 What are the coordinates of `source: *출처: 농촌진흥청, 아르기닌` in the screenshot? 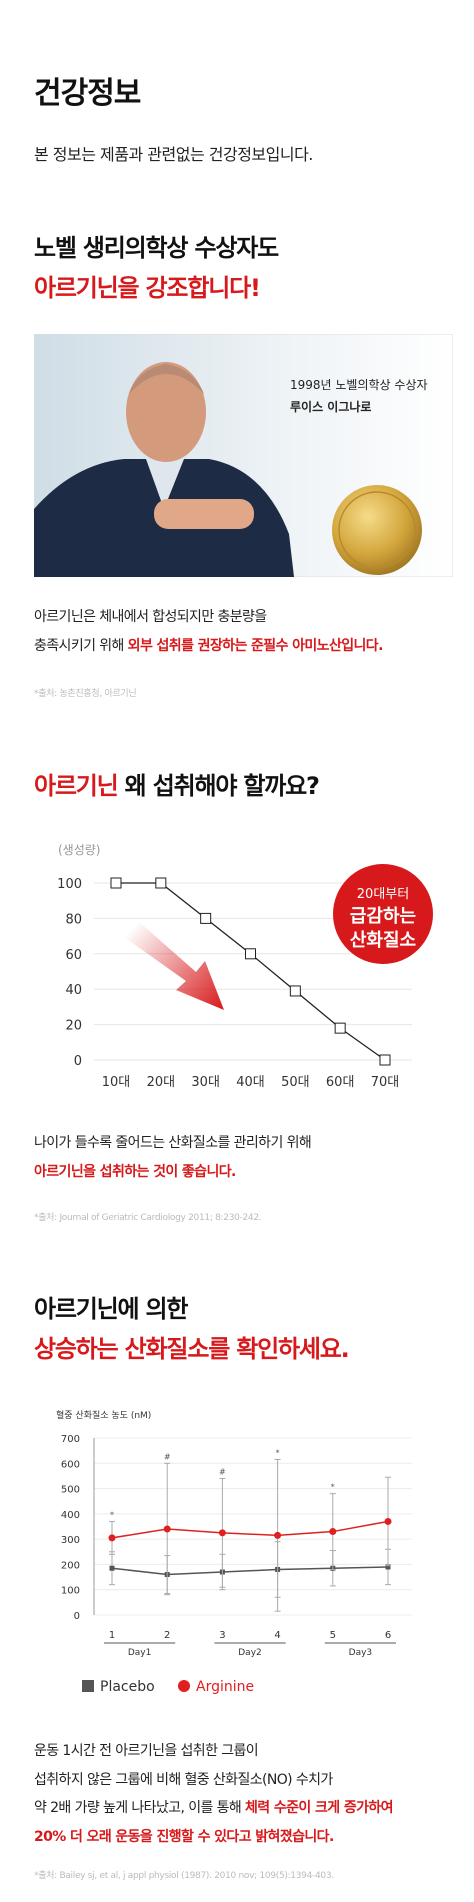 It's located at (85, 694).